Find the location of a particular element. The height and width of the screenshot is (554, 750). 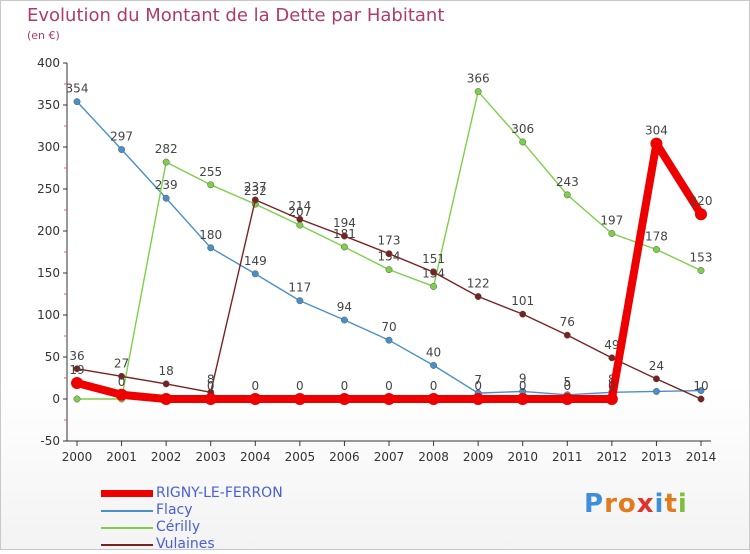

x-tick-label: 2013 is located at coordinates (656, 457).